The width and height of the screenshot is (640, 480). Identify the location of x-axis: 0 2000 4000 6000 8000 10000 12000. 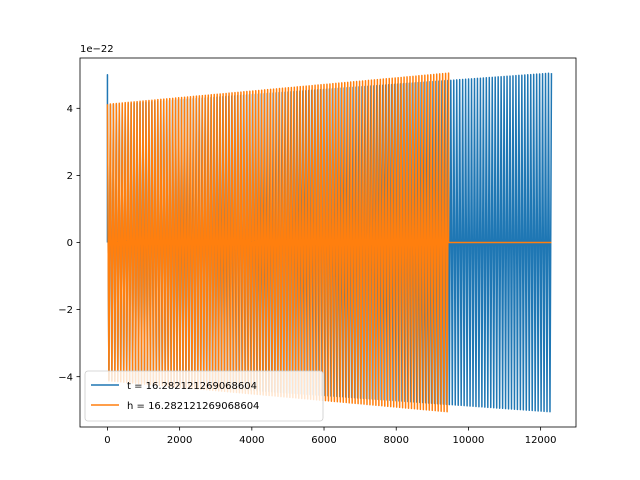
(330, 436).